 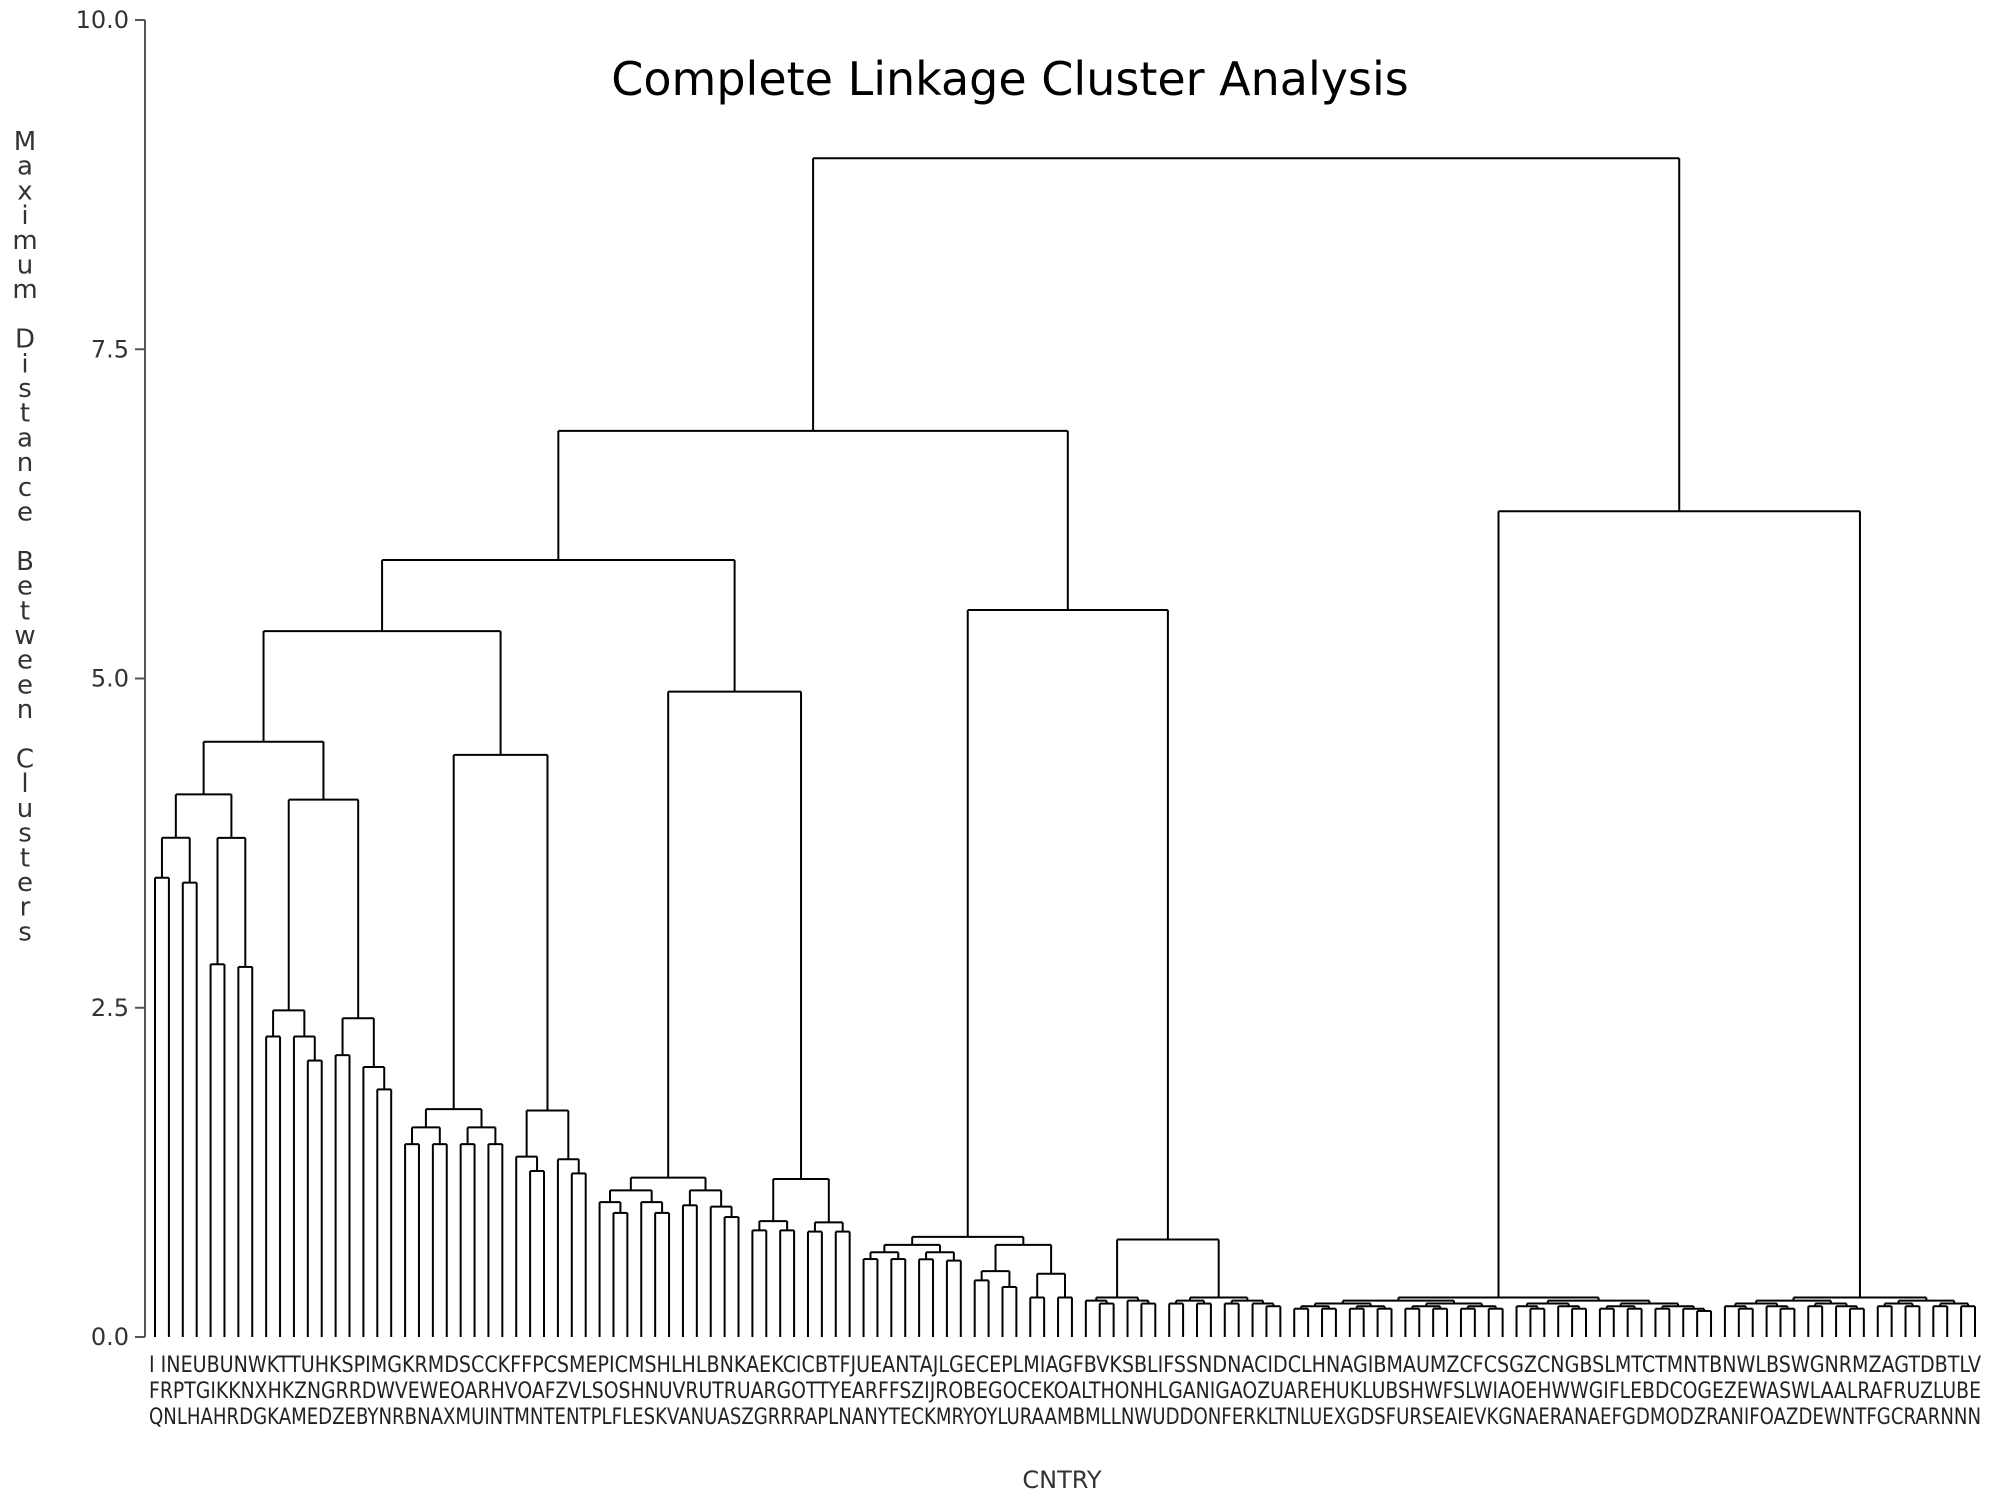 I want to click on chart-title: Complete Linkage Cluster Analysis, so click(x=1009, y=79).